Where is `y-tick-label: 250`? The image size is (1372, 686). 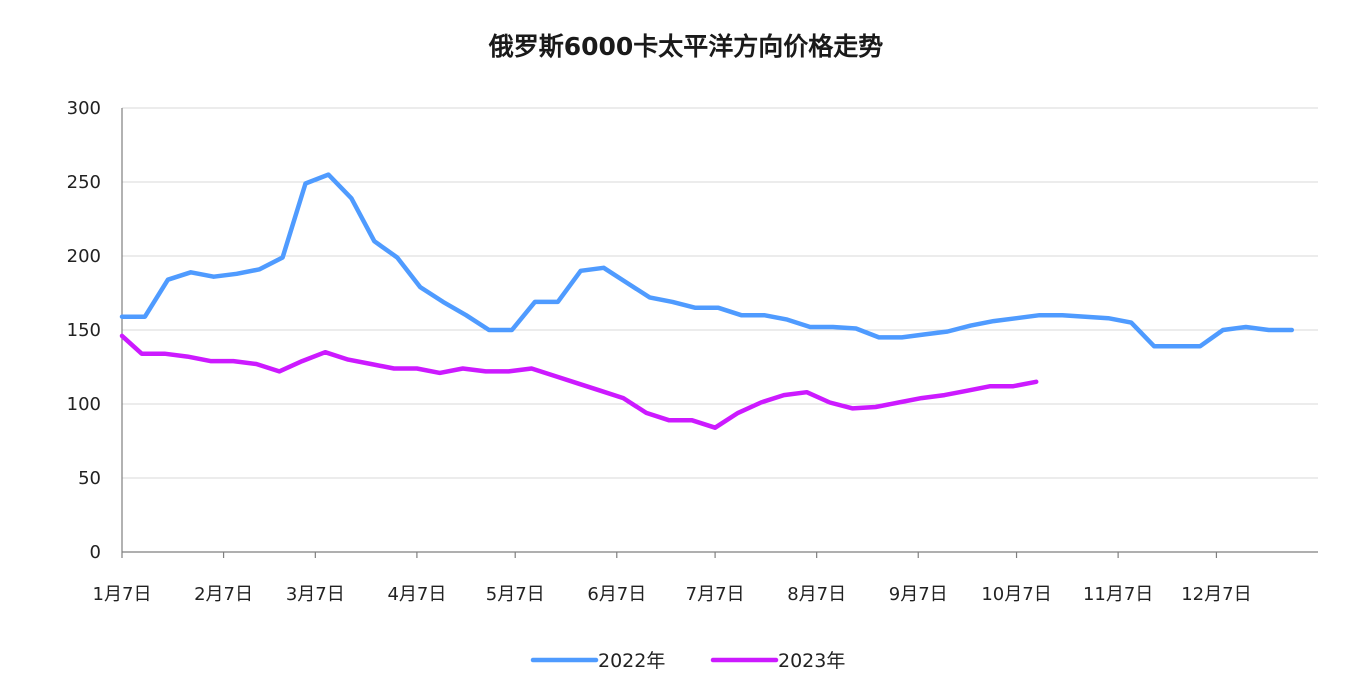 y-tick-label: 250 is located at coordinates (84, 182).